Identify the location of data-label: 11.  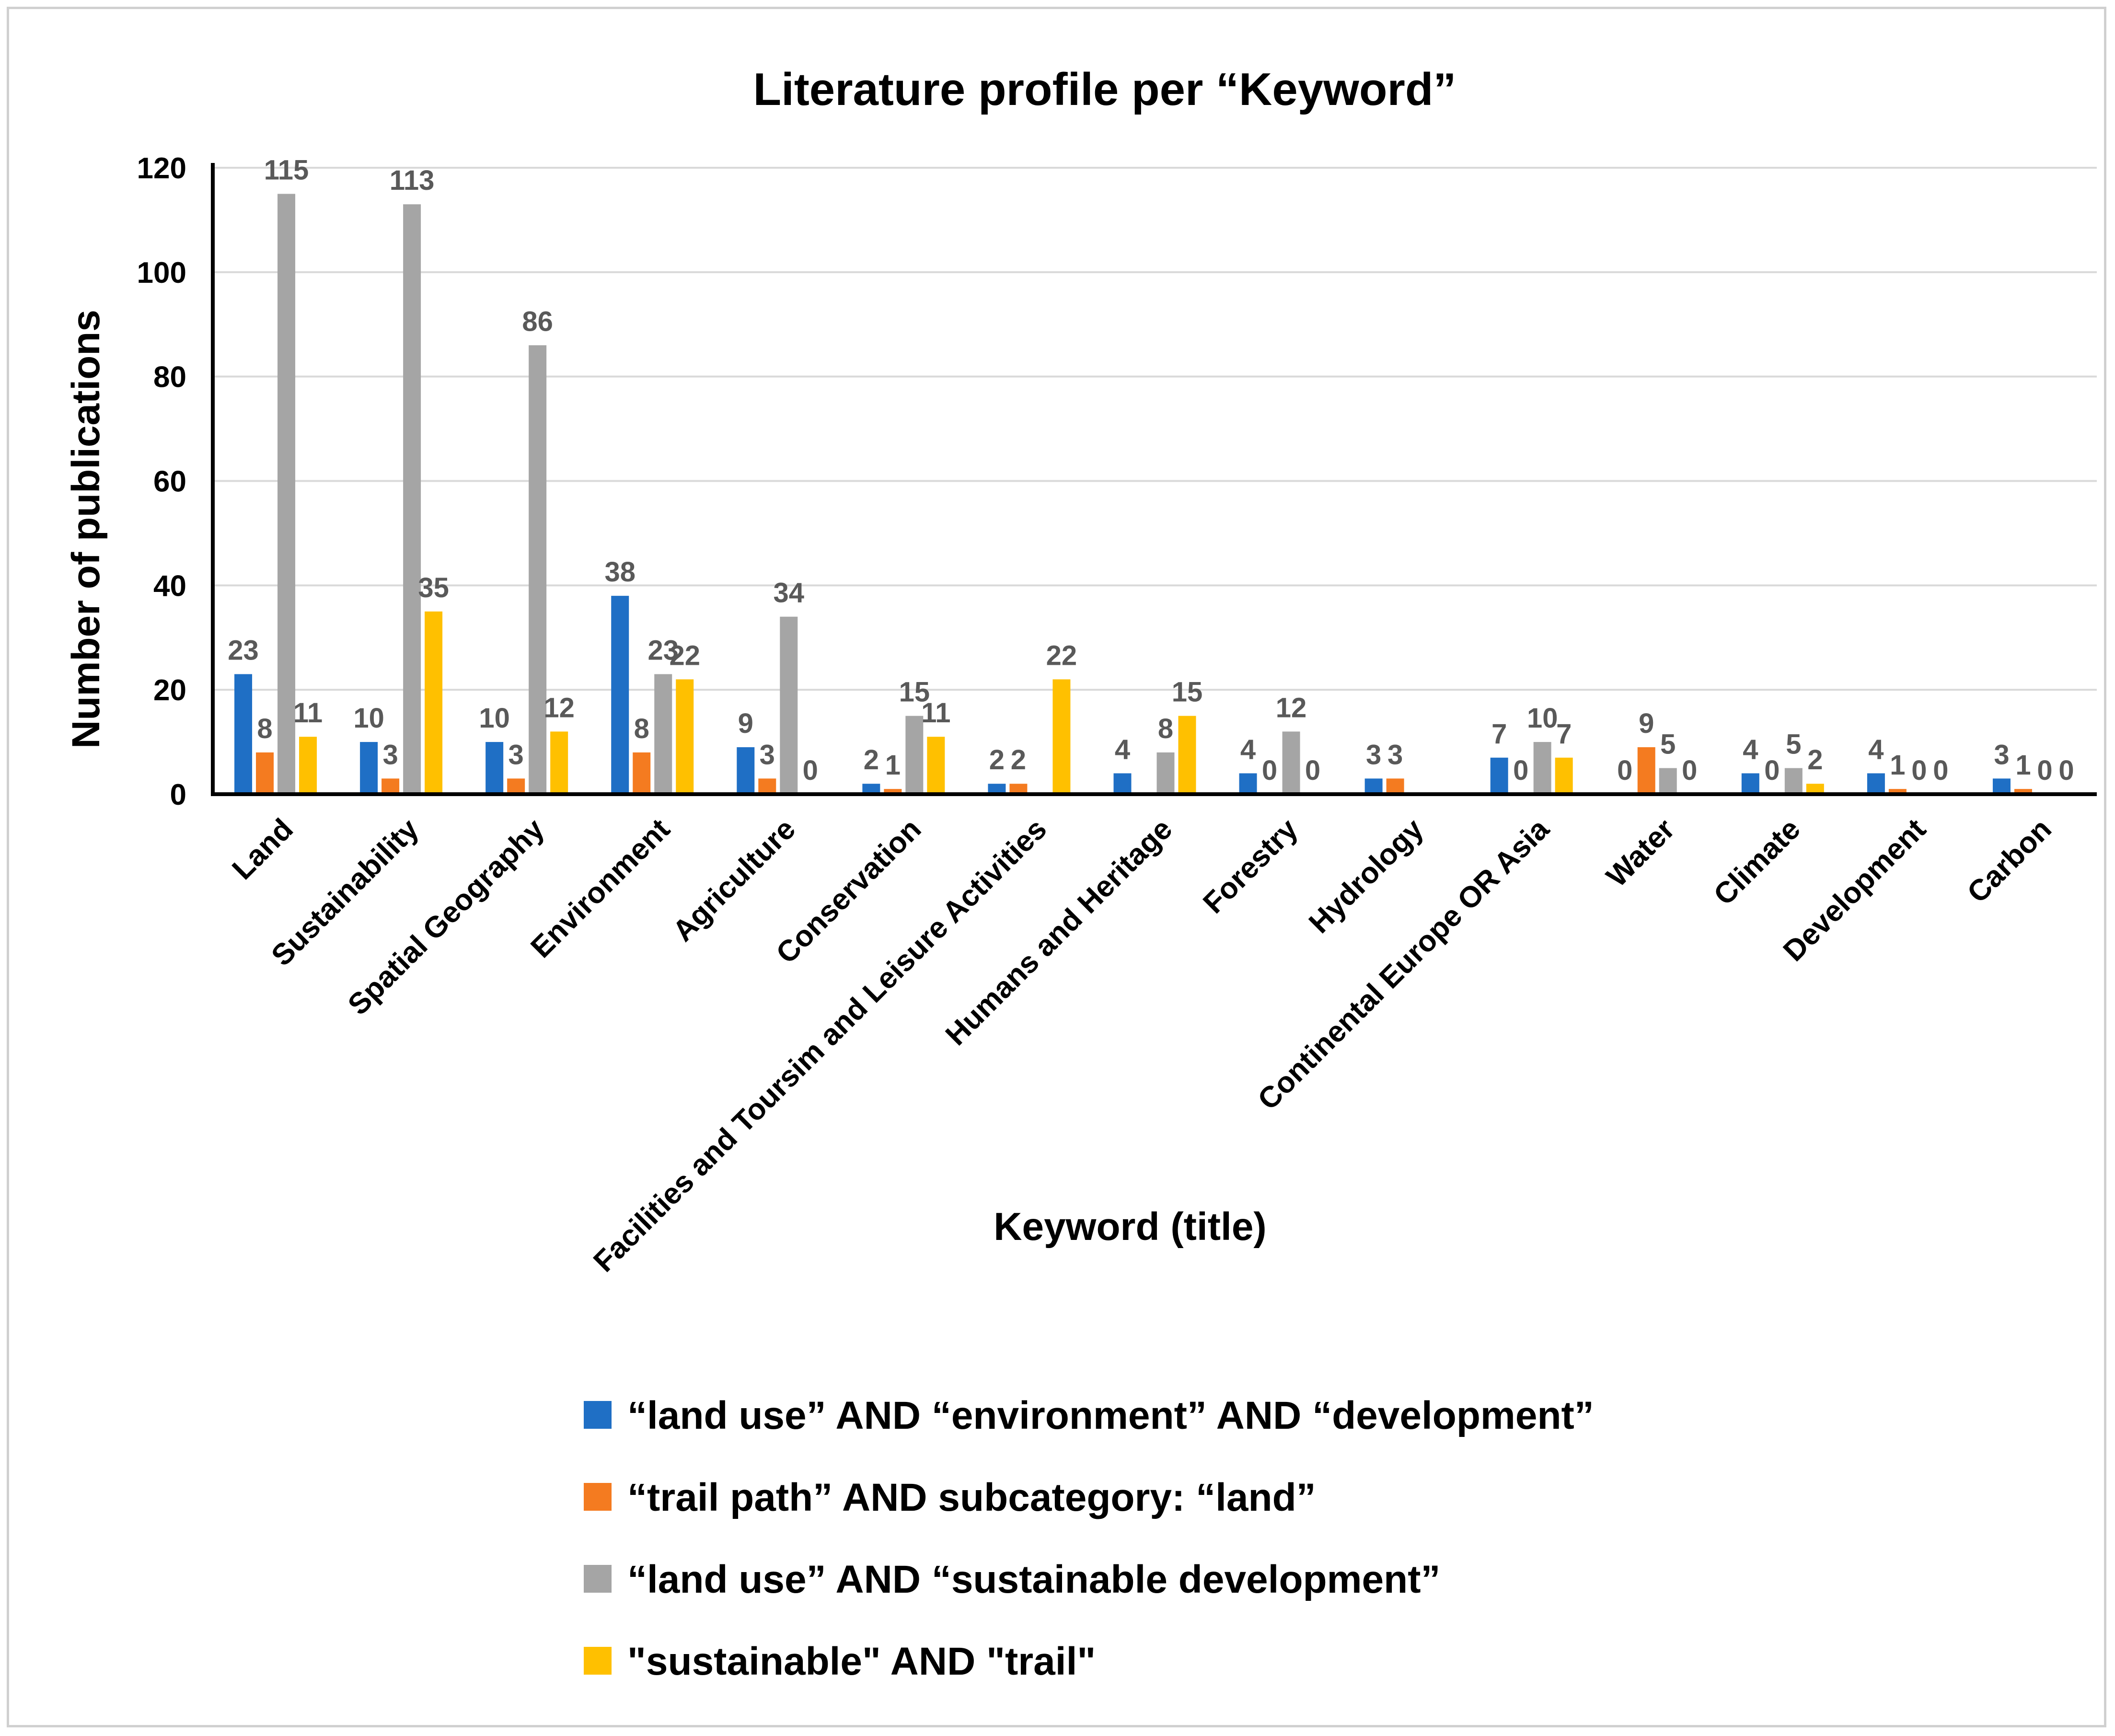
(935, 713).